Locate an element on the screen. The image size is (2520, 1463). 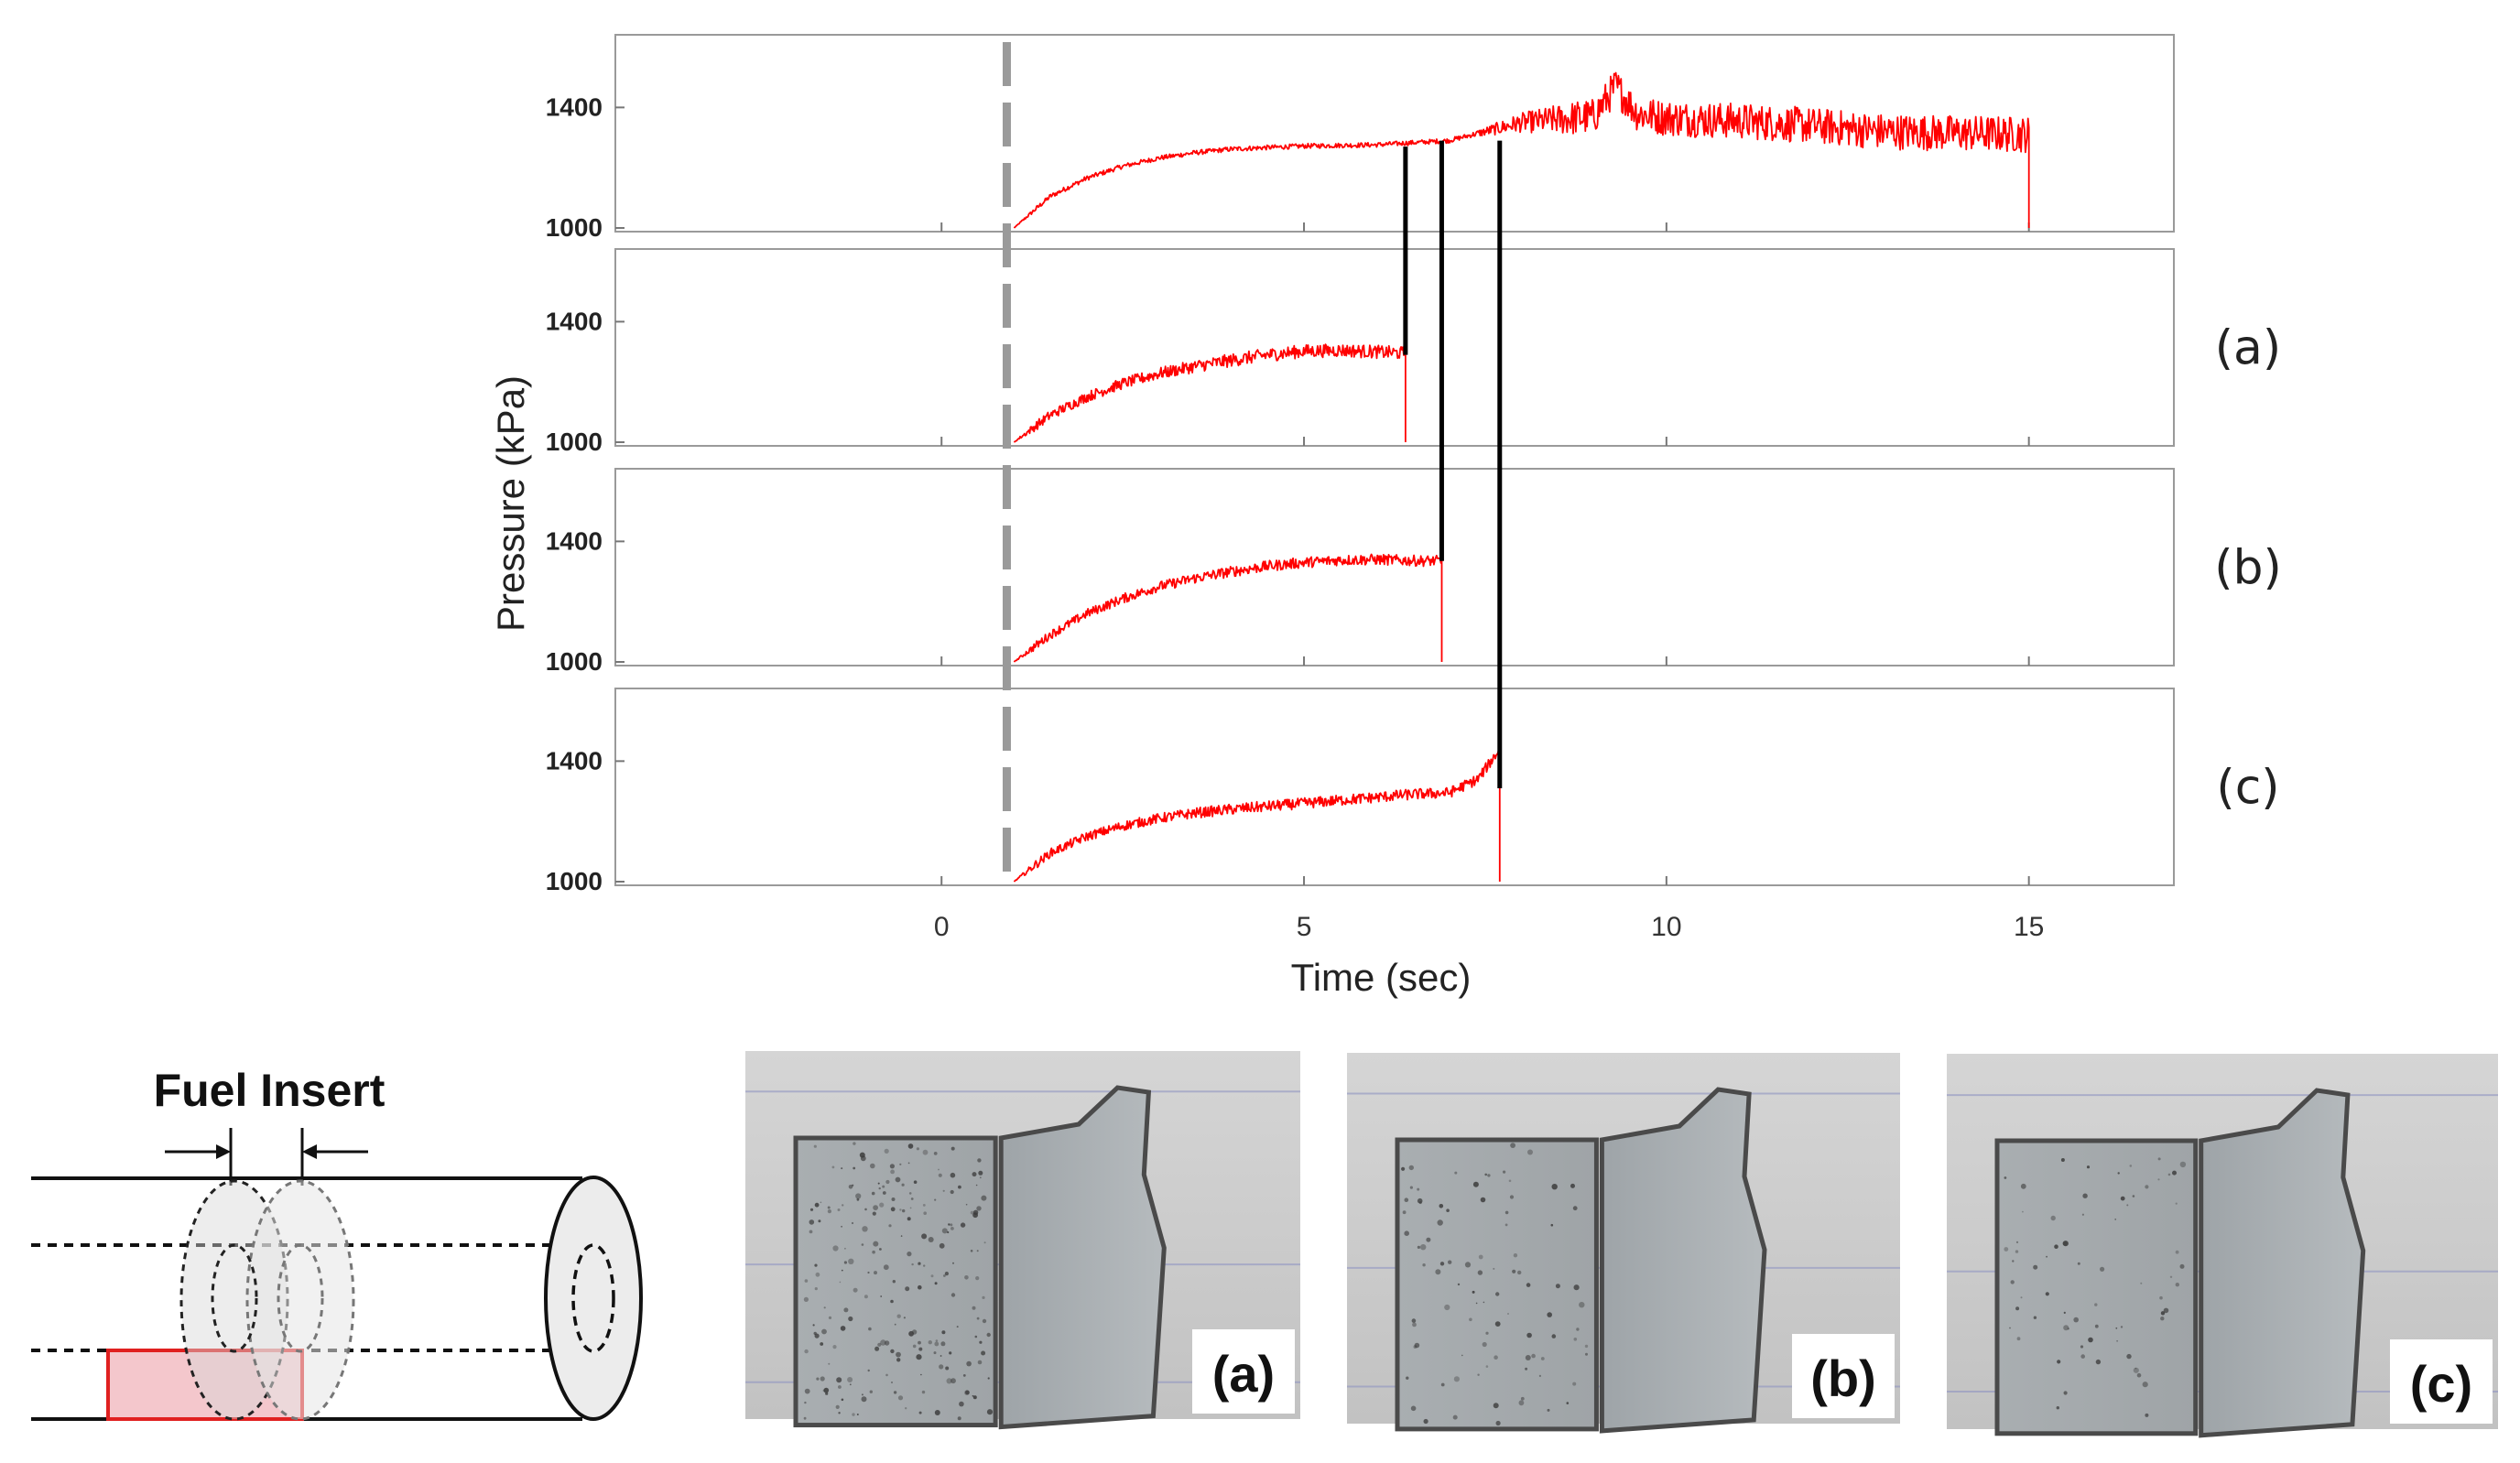
x-tick-label: 15 is located at coordinates (2029, 927).